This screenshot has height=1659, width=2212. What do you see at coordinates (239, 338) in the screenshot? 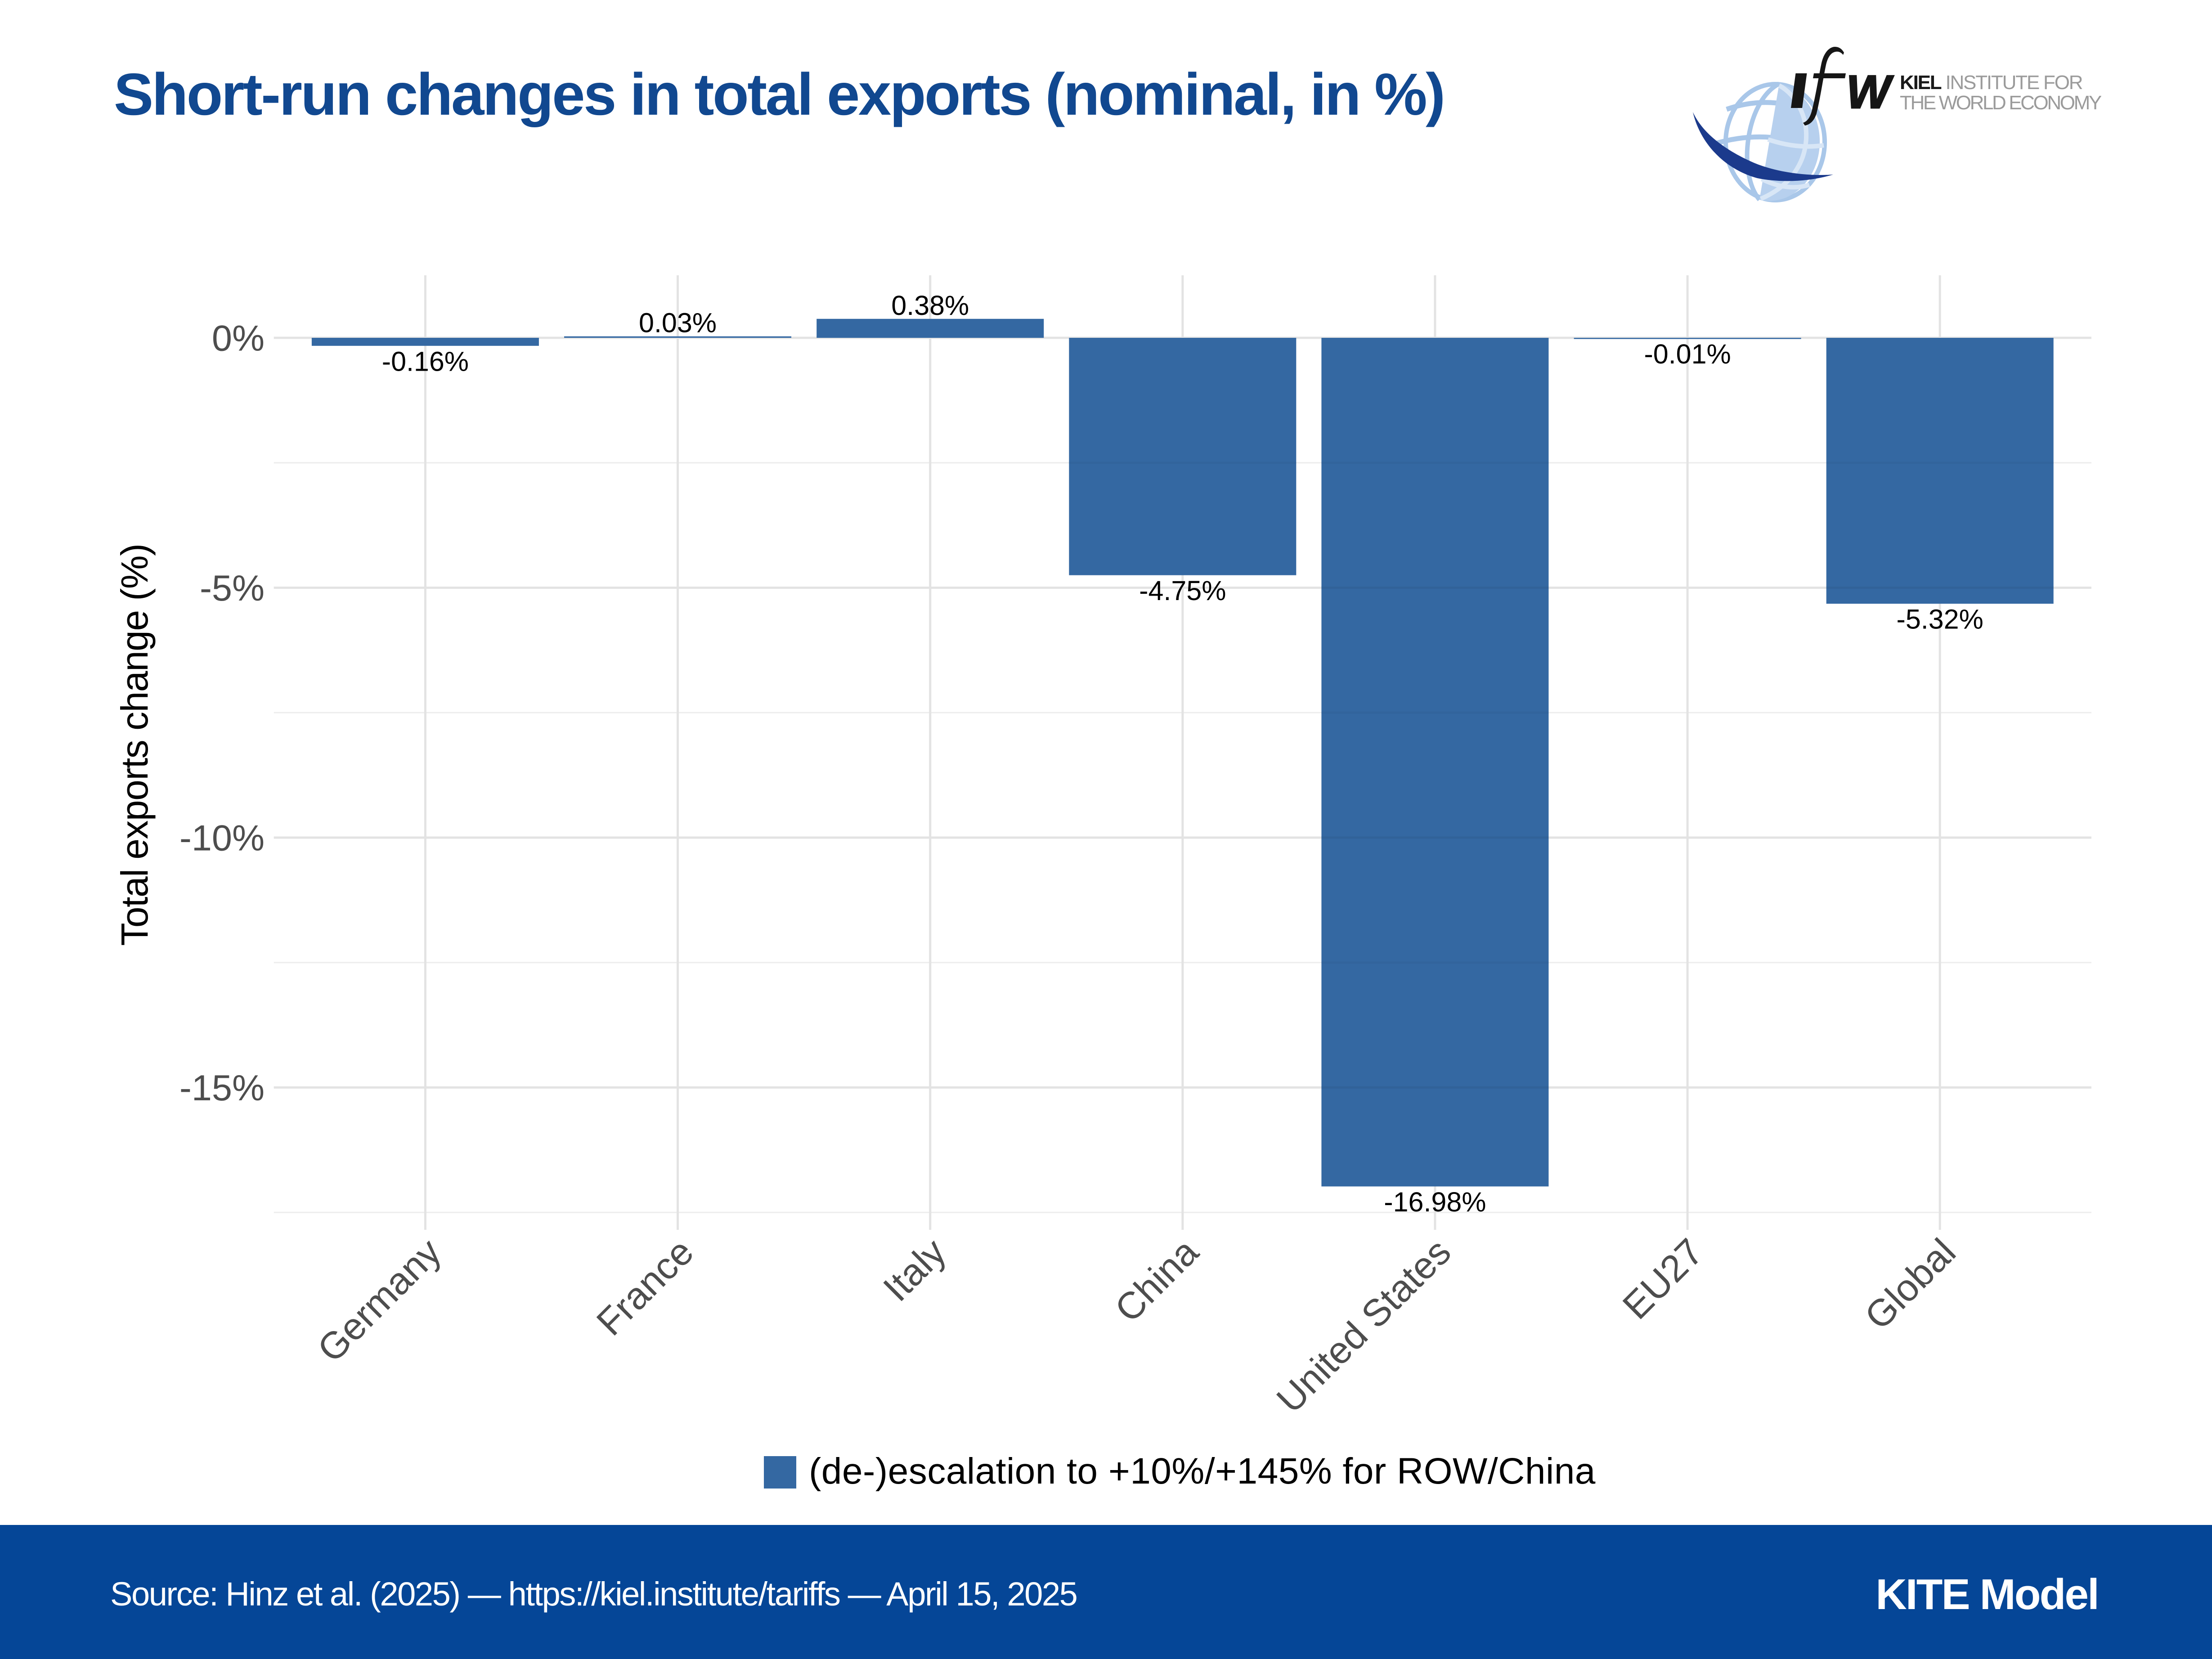
I see `svg-text: 0%` at bounding box center [239, 338].